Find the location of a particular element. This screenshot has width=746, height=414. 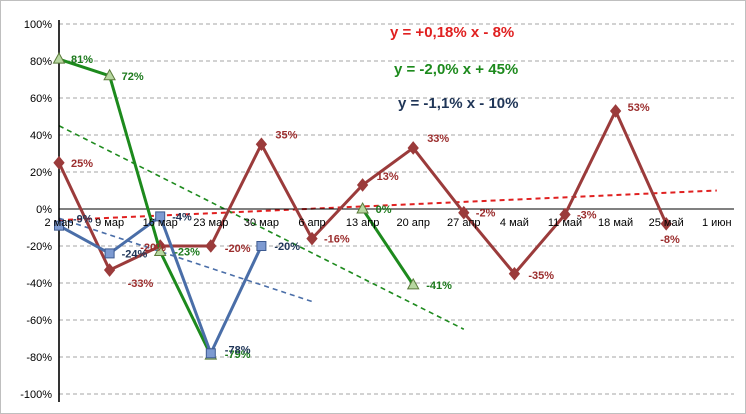

y-tick-label: 80% is located at coordinates (41, 62).